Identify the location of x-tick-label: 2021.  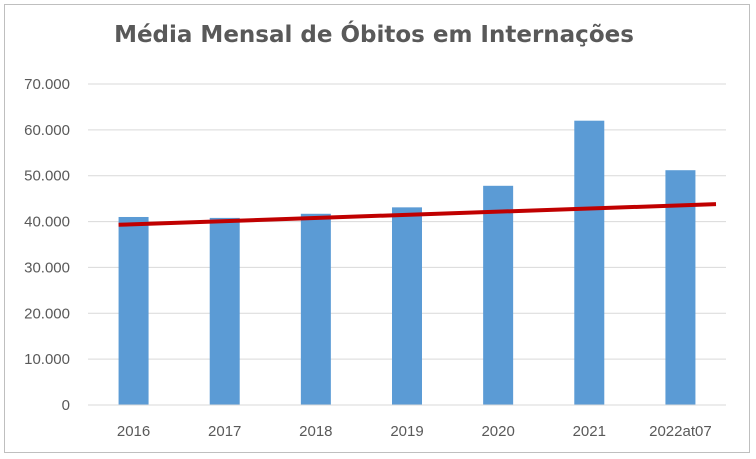
(589, 431).